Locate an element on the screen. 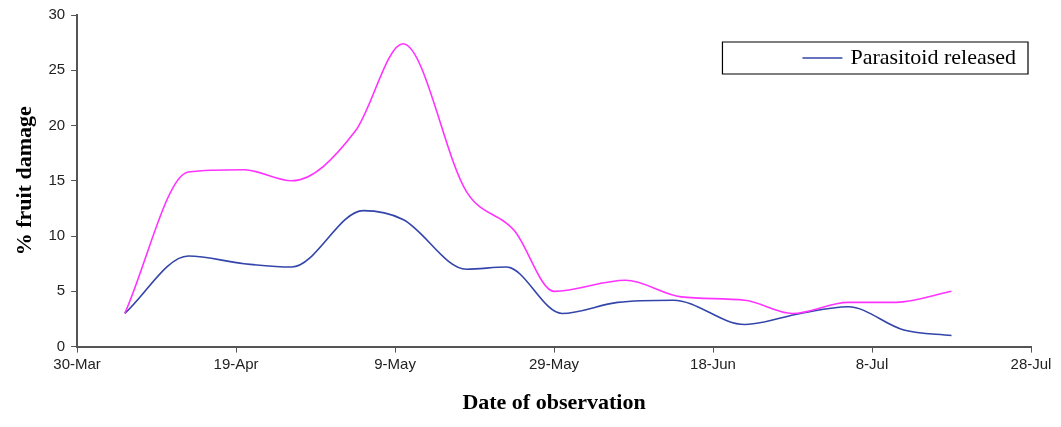  y-tick-label: 10 is located at coordinates (57, 235).